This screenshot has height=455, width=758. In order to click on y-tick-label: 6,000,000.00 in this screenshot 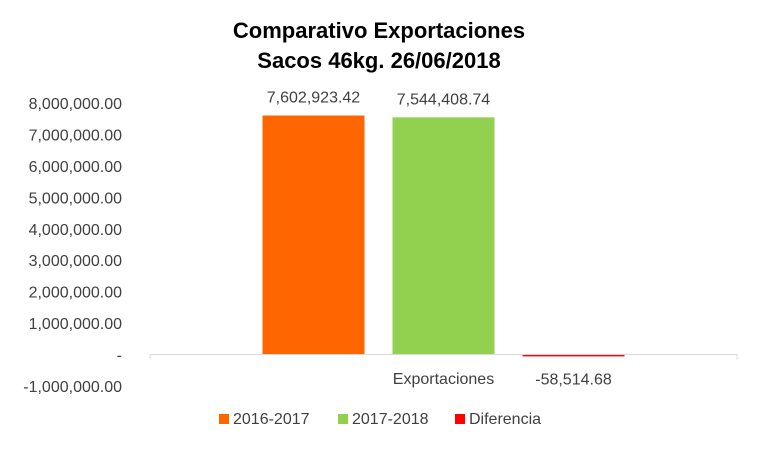, I will do `click(76, 167)`.